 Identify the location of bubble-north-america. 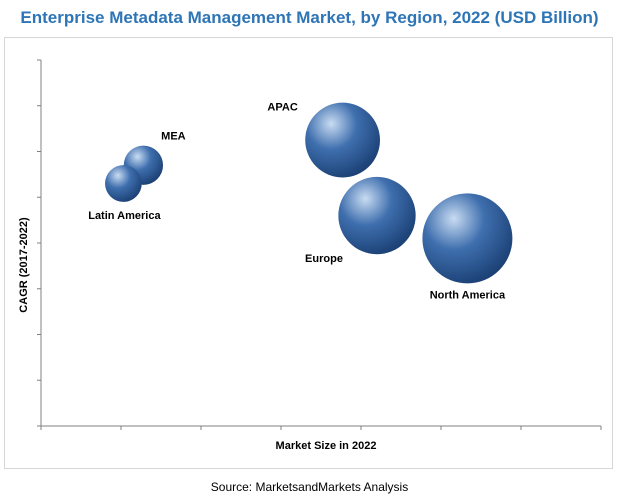
(467, 238).